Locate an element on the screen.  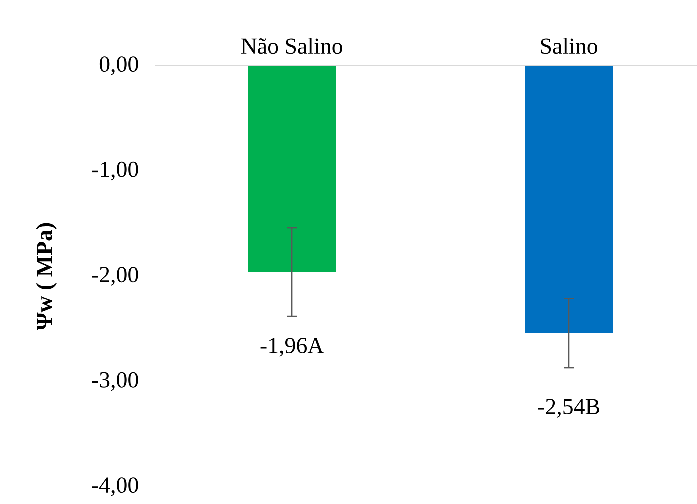
y-tick-label: -4,00 is located at coordinates (115, 487).